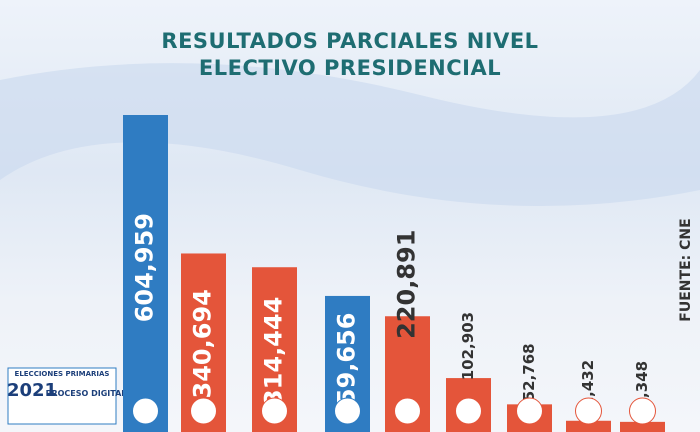  I want to click on logo-box, so click(62, 396).